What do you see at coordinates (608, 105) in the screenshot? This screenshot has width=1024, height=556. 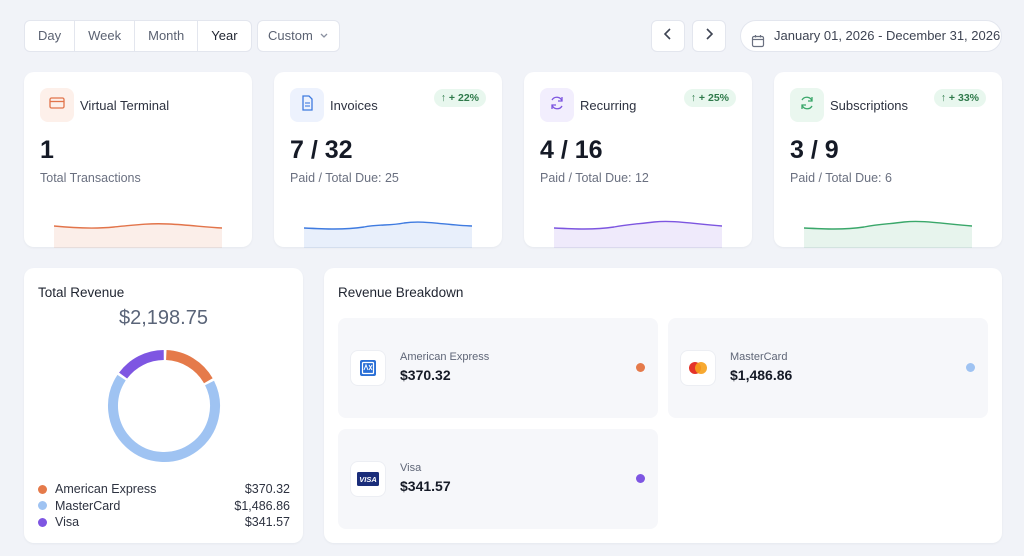 I see `stat-title: Recurring` at bounding box center [608, 105].